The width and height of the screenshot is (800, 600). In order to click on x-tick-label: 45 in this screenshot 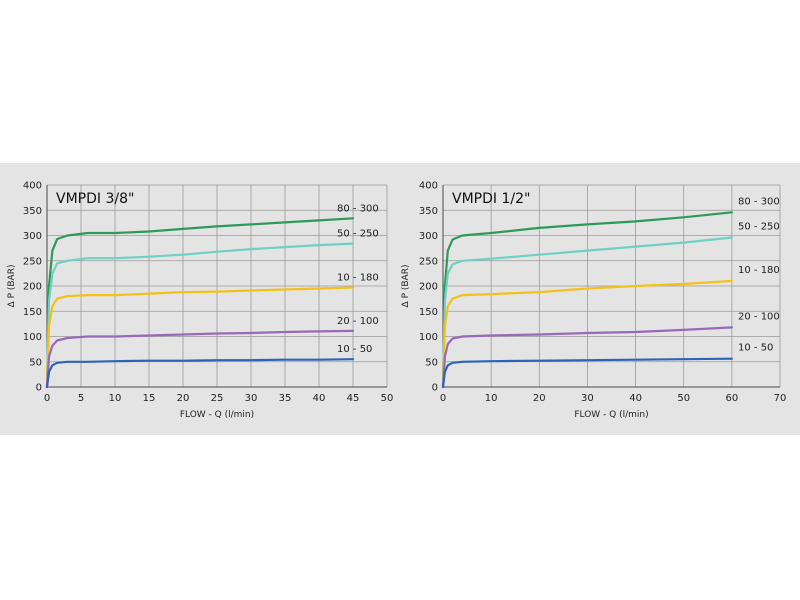, I will do `click(353, 398)`.